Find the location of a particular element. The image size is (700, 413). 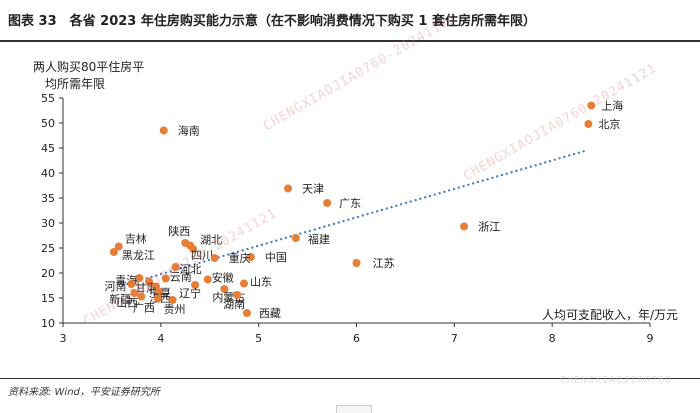

data-label: 上海 is located at coordinates (612, 106).